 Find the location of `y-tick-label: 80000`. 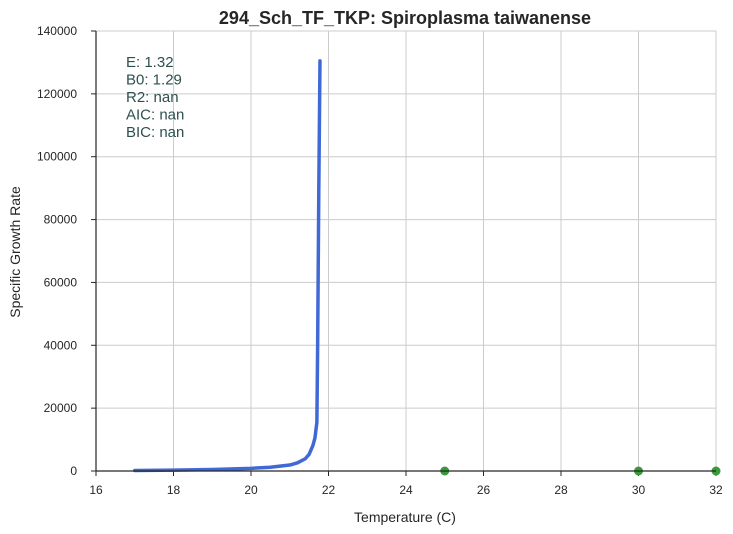

y-tick-label: 80000 is located at coordinates (61, 220).